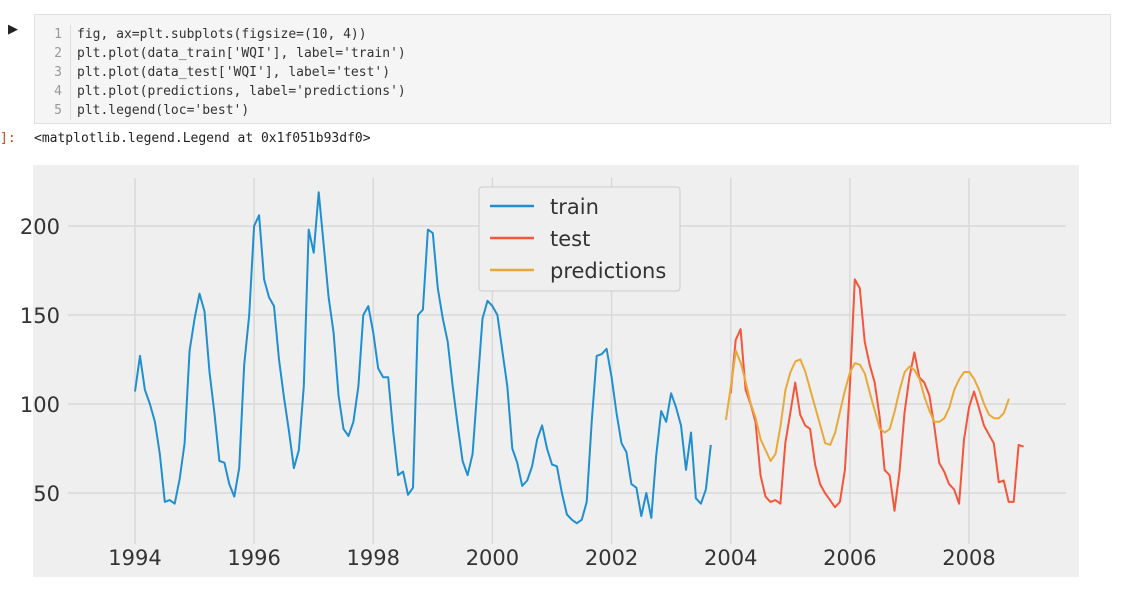  I want to click on code-text: fig, ax=plt.subplots(figsize=(10, 4)), so click(222, 34).